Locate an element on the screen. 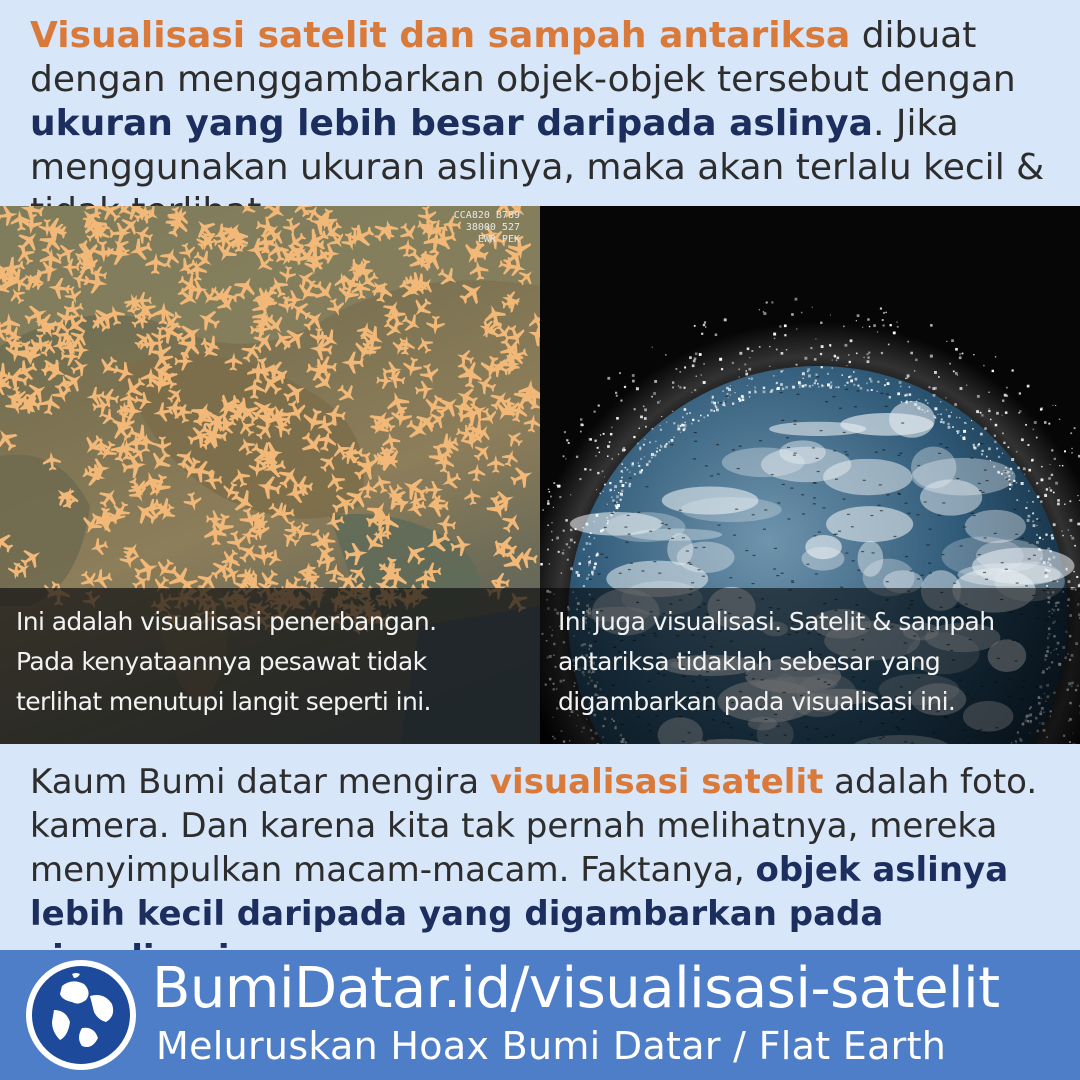  globe-logo-icon is located at coordinates (81, 1015).